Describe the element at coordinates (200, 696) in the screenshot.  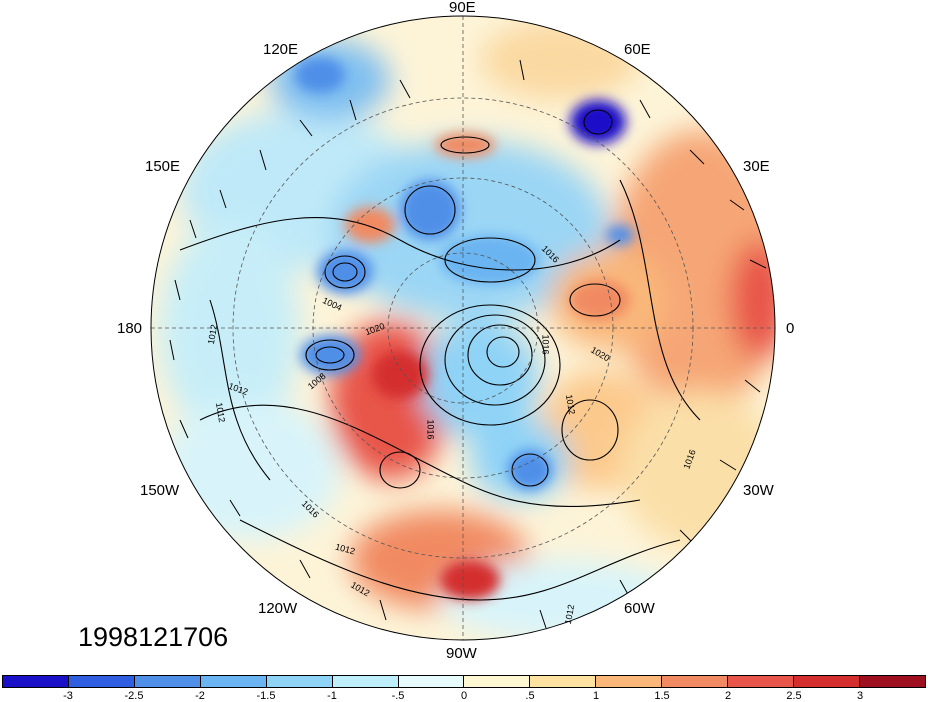
I see `colorbar-tick-label: -2` at that location.